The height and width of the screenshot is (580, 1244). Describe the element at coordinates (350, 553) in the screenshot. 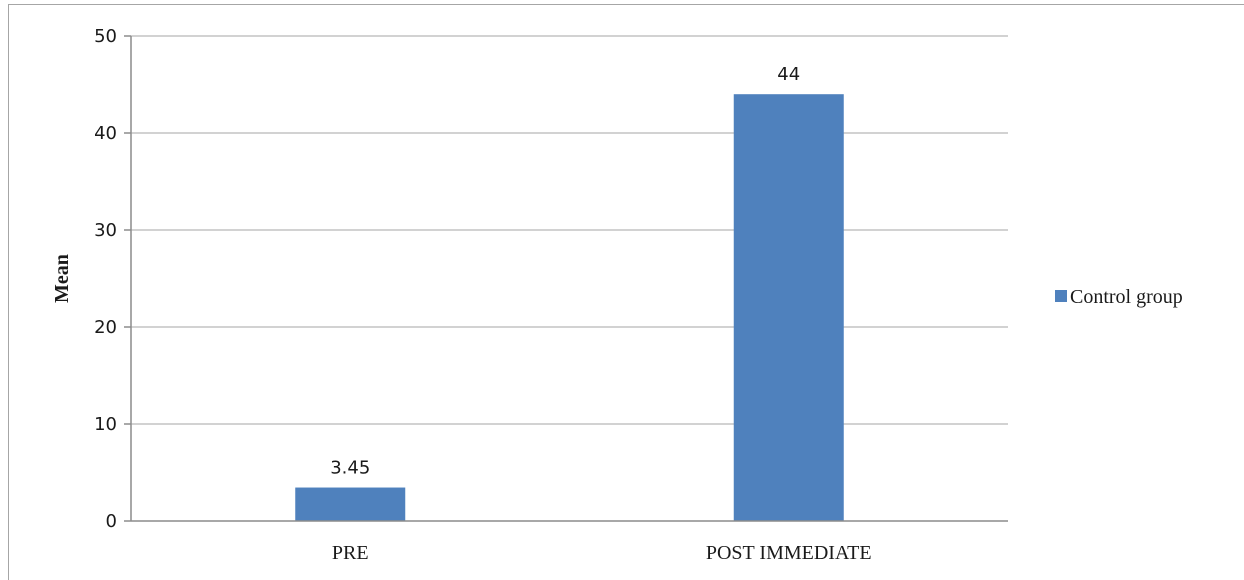

I see `x-category-label-0: PRE` at that location.